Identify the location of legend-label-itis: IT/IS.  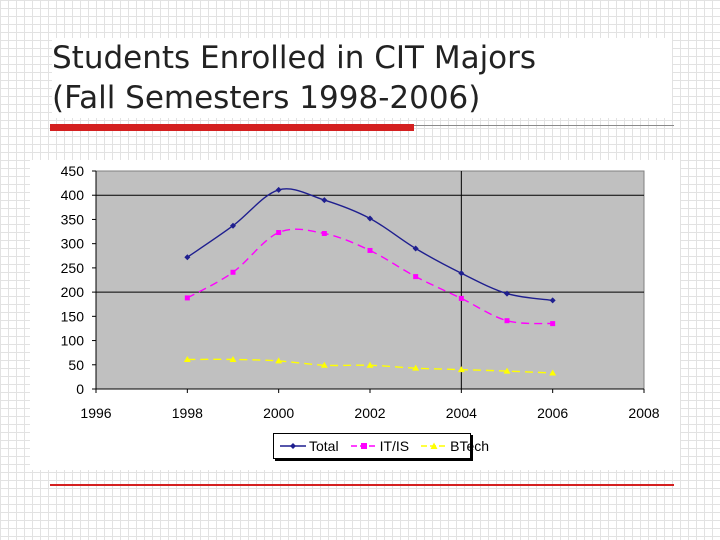
(394, 446).